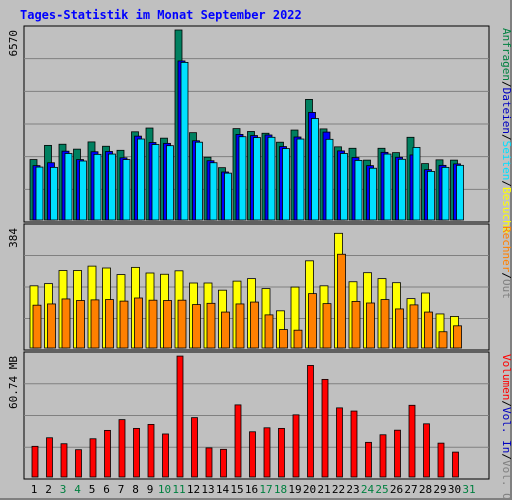 The image size is (512, 500). I want to click on y-max-label-mid: 384, so click(13, 238).